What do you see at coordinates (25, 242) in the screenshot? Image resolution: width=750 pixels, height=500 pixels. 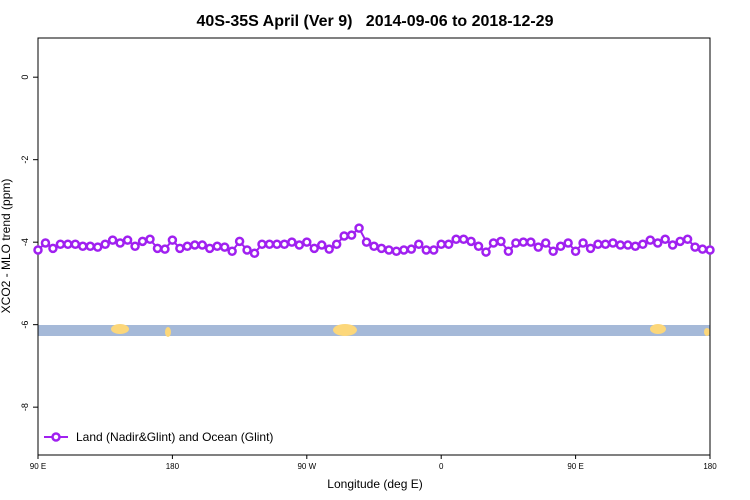 I see `y-tick-label: -4` at bounding box center [25, 242].